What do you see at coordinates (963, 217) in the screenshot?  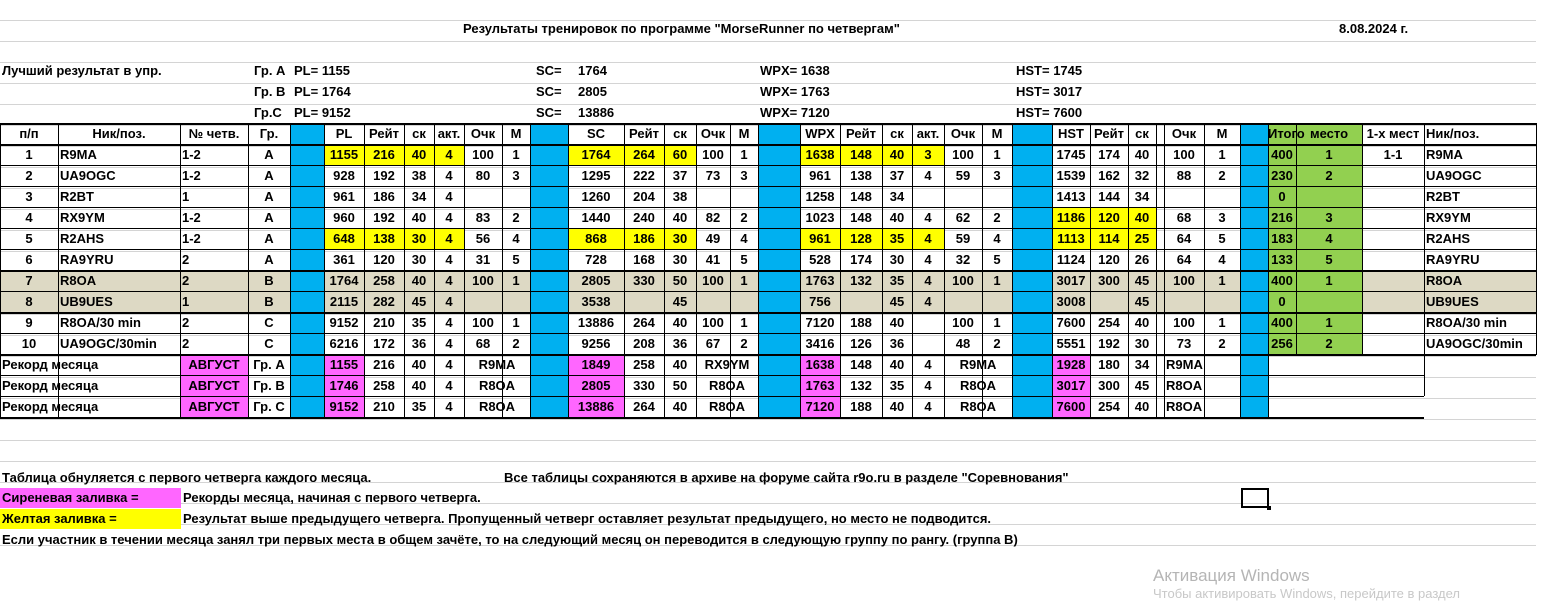 I see `result-cell: 62` at bounding box center [963, 217].